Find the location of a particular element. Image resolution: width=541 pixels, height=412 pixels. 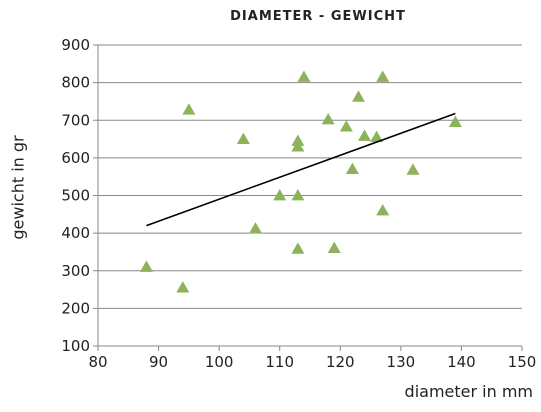

y-tick-label: 600 is located at coordinates (75, 158).